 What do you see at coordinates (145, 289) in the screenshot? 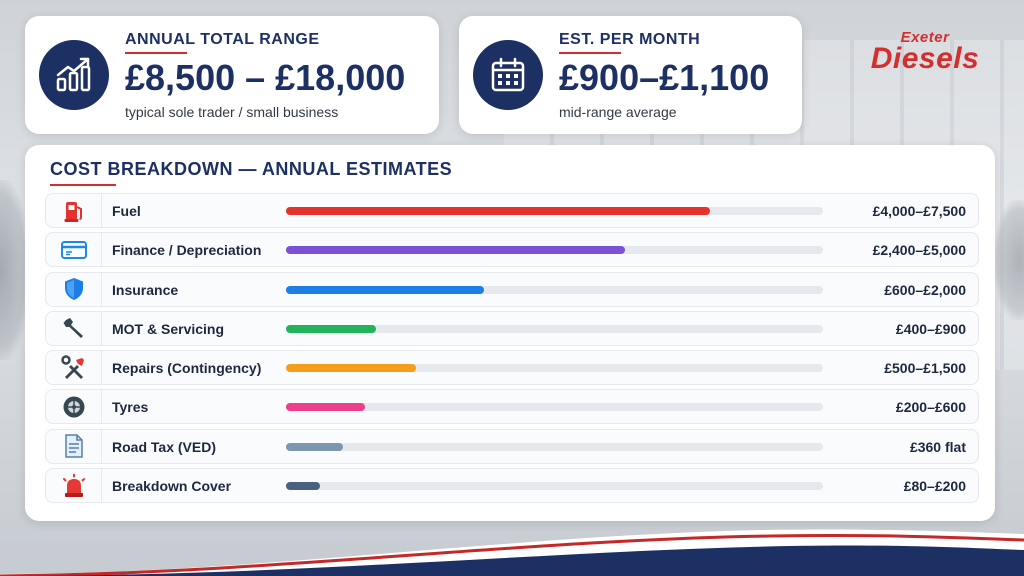
I see `category-label: Insurance` at bounding box center [145, 289].